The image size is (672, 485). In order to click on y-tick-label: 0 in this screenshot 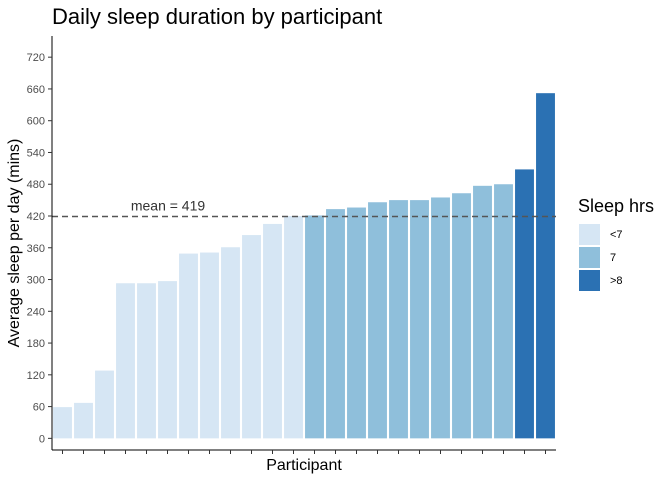, I will do `click(42, 439)`.